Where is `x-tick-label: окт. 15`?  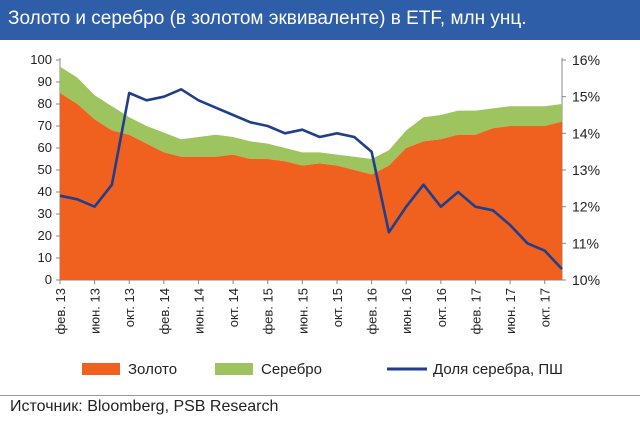 x-tick-label: окт. 15 is located at coordinates (337, 307).